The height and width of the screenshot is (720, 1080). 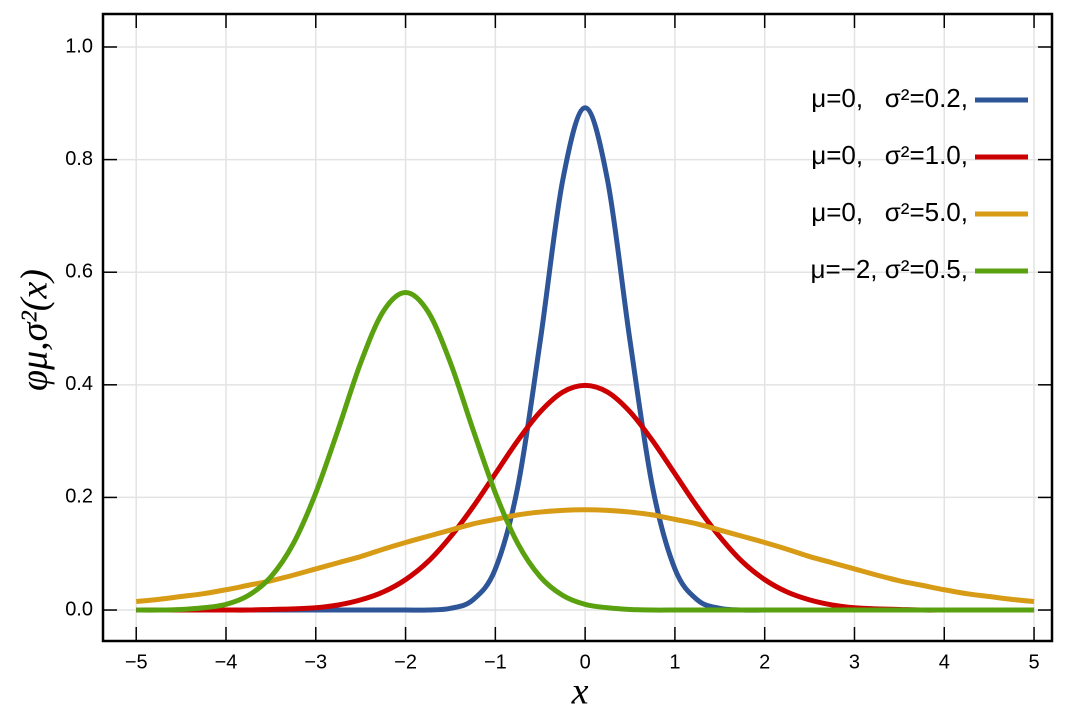 I want to click on x-tick-label: 2, so click(x=764, y=662).